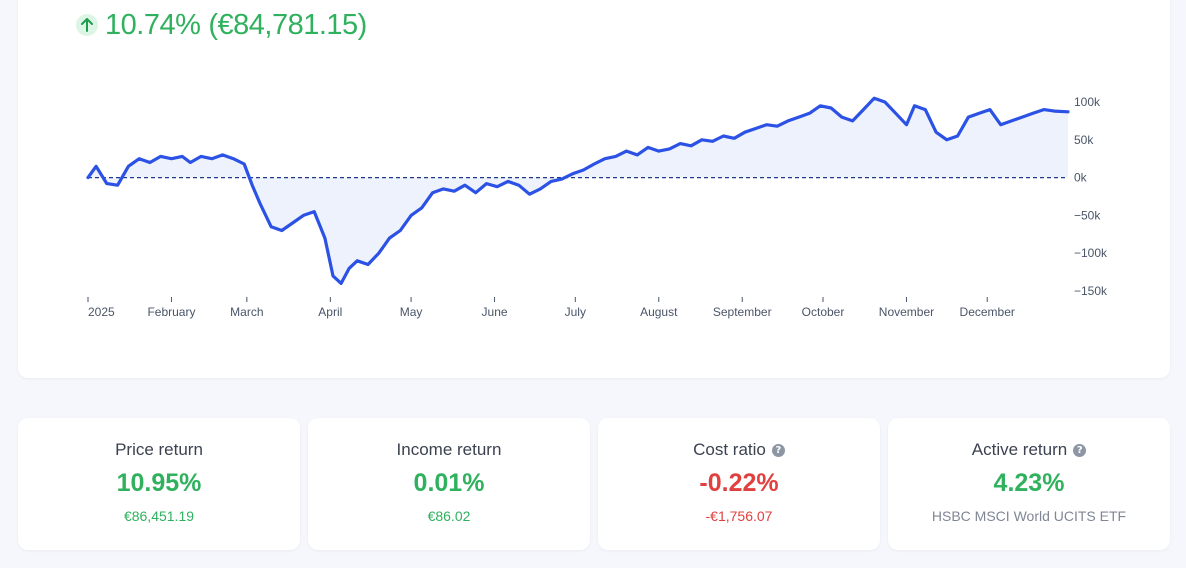 The image size is (1186, 568). I want to click on stat-value: 0.01%, so click(449, 483).